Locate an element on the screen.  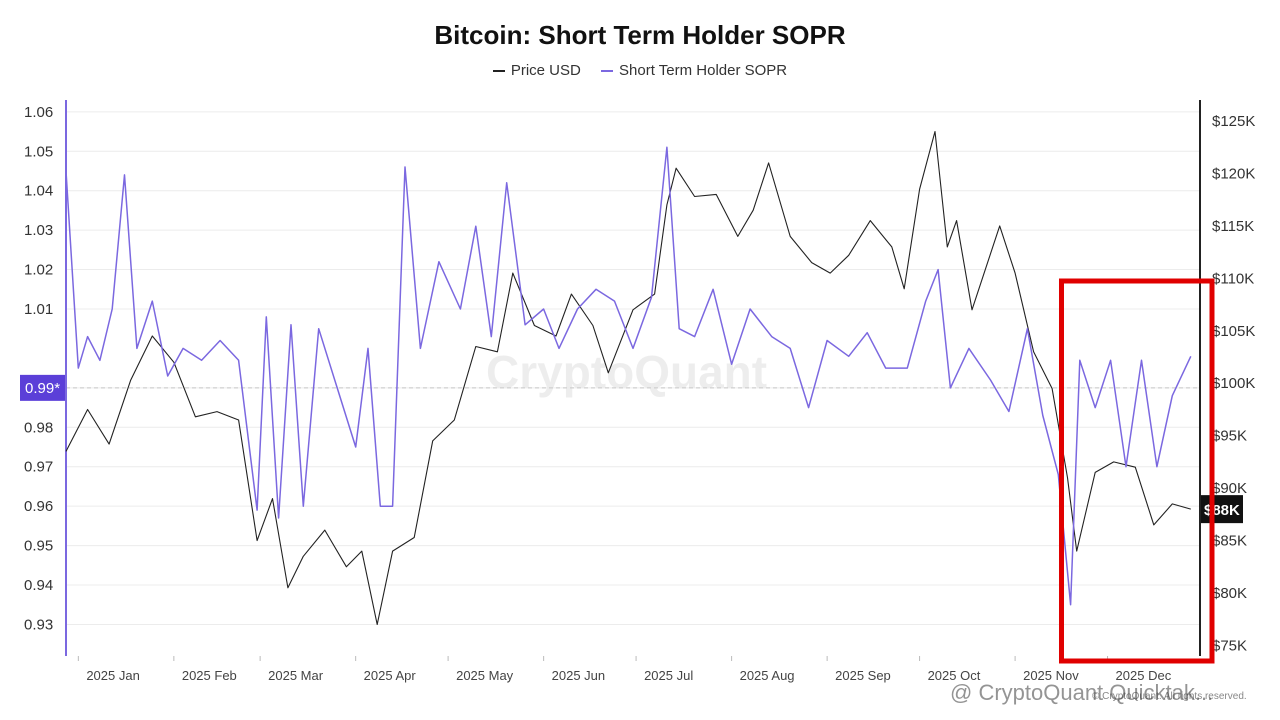
legend-swatch-price is located at coordinates (498, 71).